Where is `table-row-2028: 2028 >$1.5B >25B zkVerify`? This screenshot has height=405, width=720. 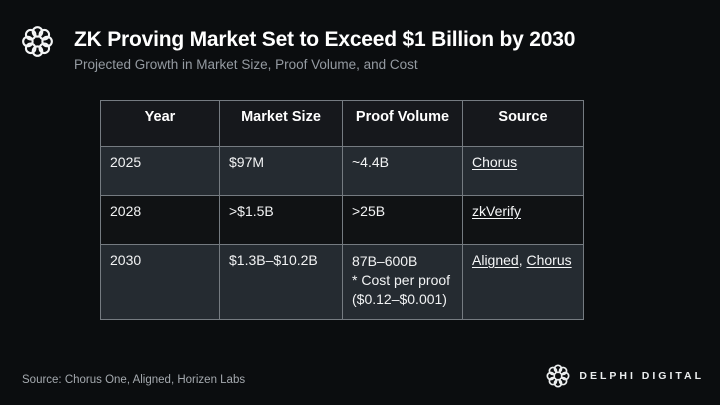
table-row-2028: 2028 >$1.5B >25B zkVerify is located at coordinates (342, 220).